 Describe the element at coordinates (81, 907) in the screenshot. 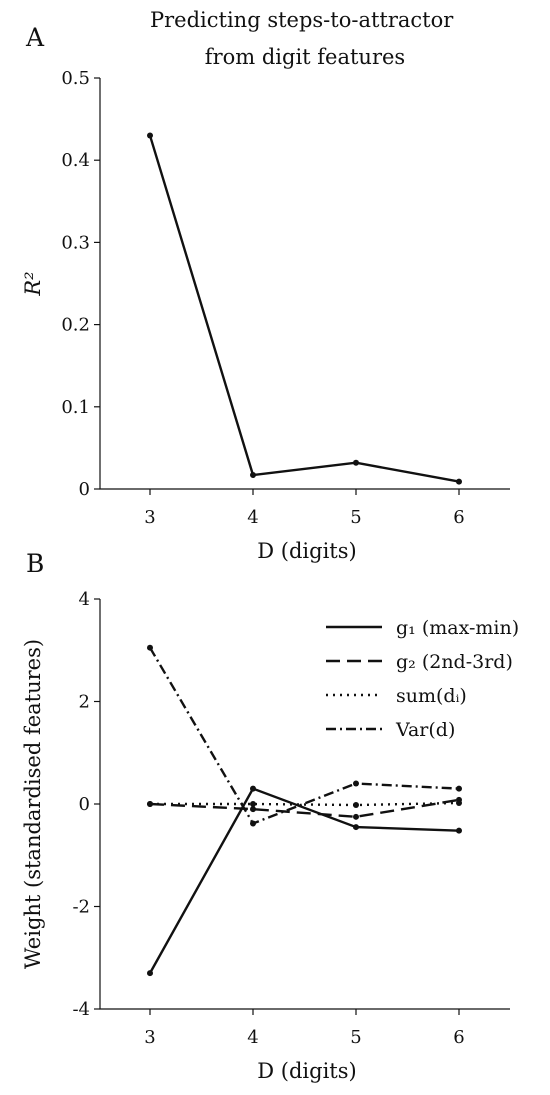

I see `y-tick-label: -2` at that location.